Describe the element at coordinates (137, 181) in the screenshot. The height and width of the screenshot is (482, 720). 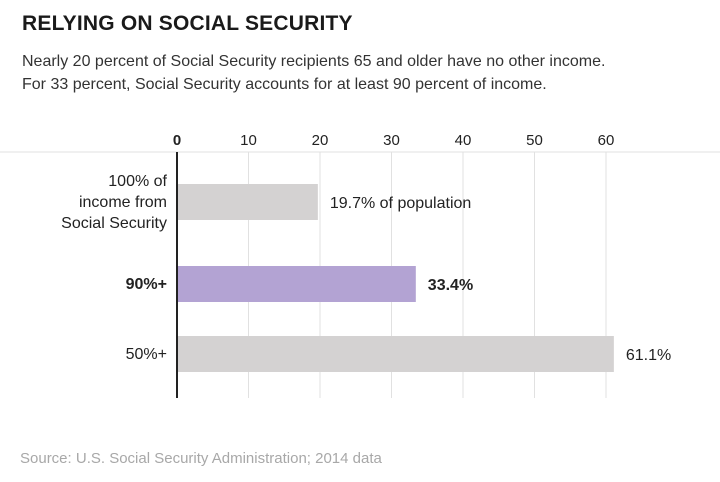
I see `category-label-0-line-0: 100% of` at that location.